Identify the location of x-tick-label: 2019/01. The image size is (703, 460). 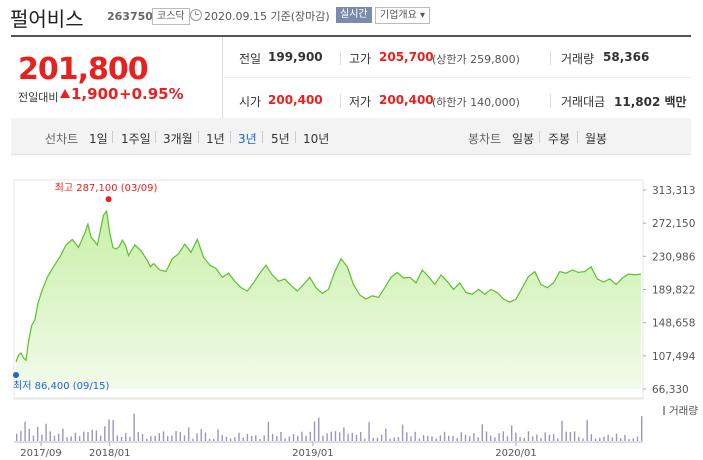
(313, 453).